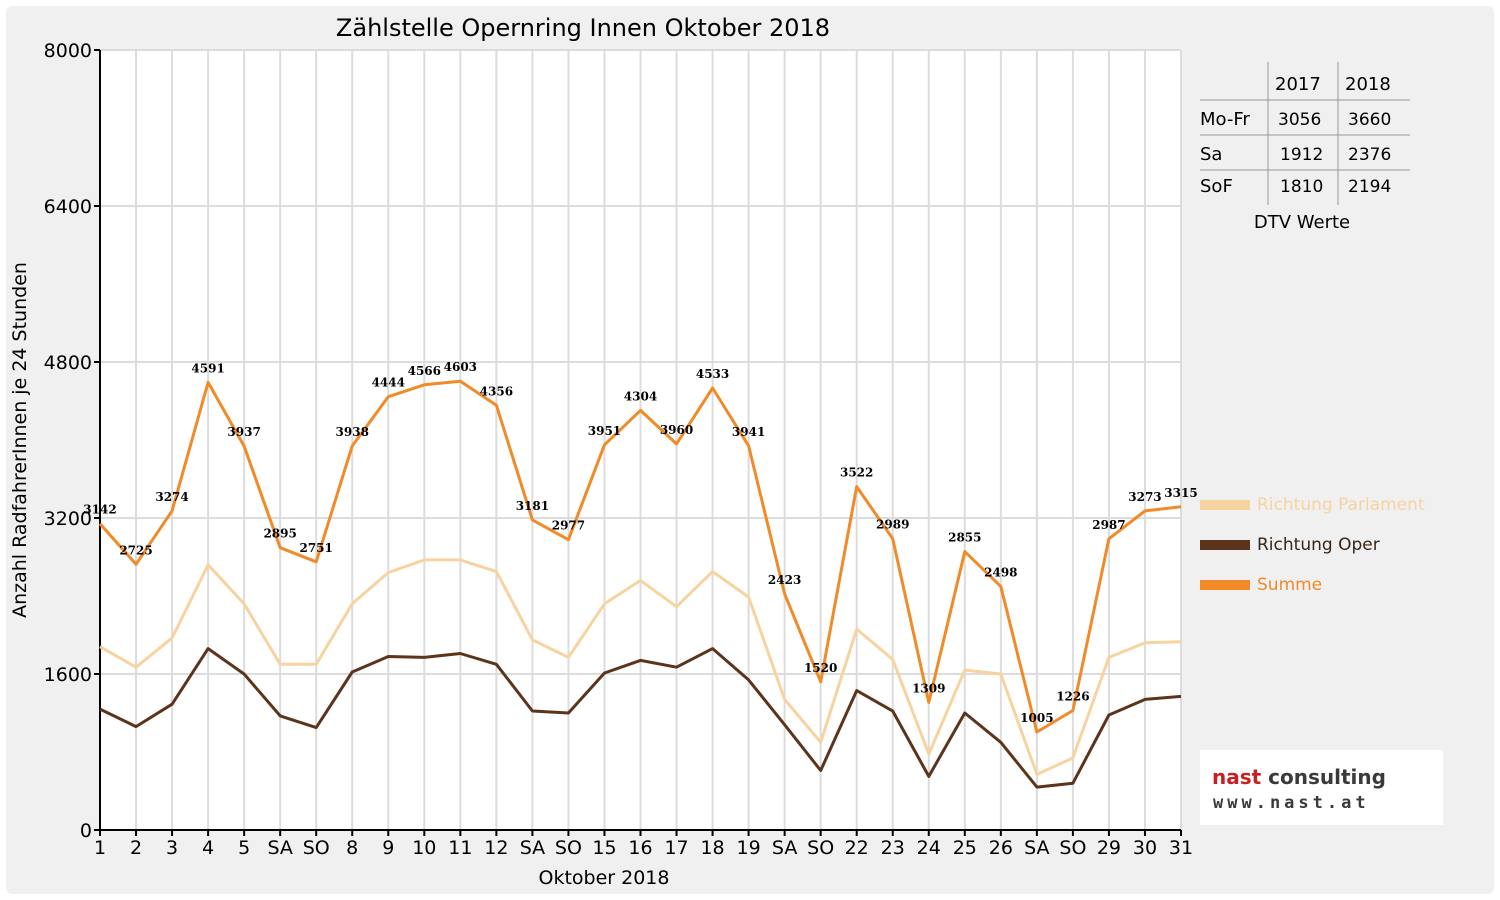 The image size is (1500, 900). I want to click on dtv-cell-2018: 3660, so click(1369, 120).